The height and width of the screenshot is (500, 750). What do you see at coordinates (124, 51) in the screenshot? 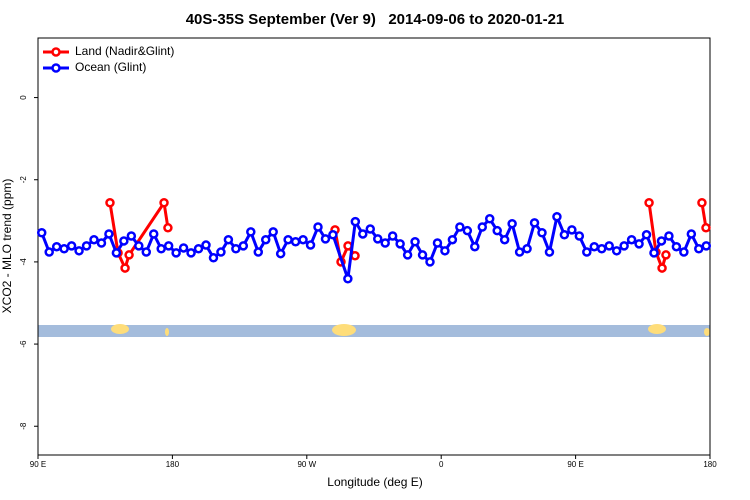
I see `legend-label: Land (Nadir&Glint)` at bounding box center [124, 51].